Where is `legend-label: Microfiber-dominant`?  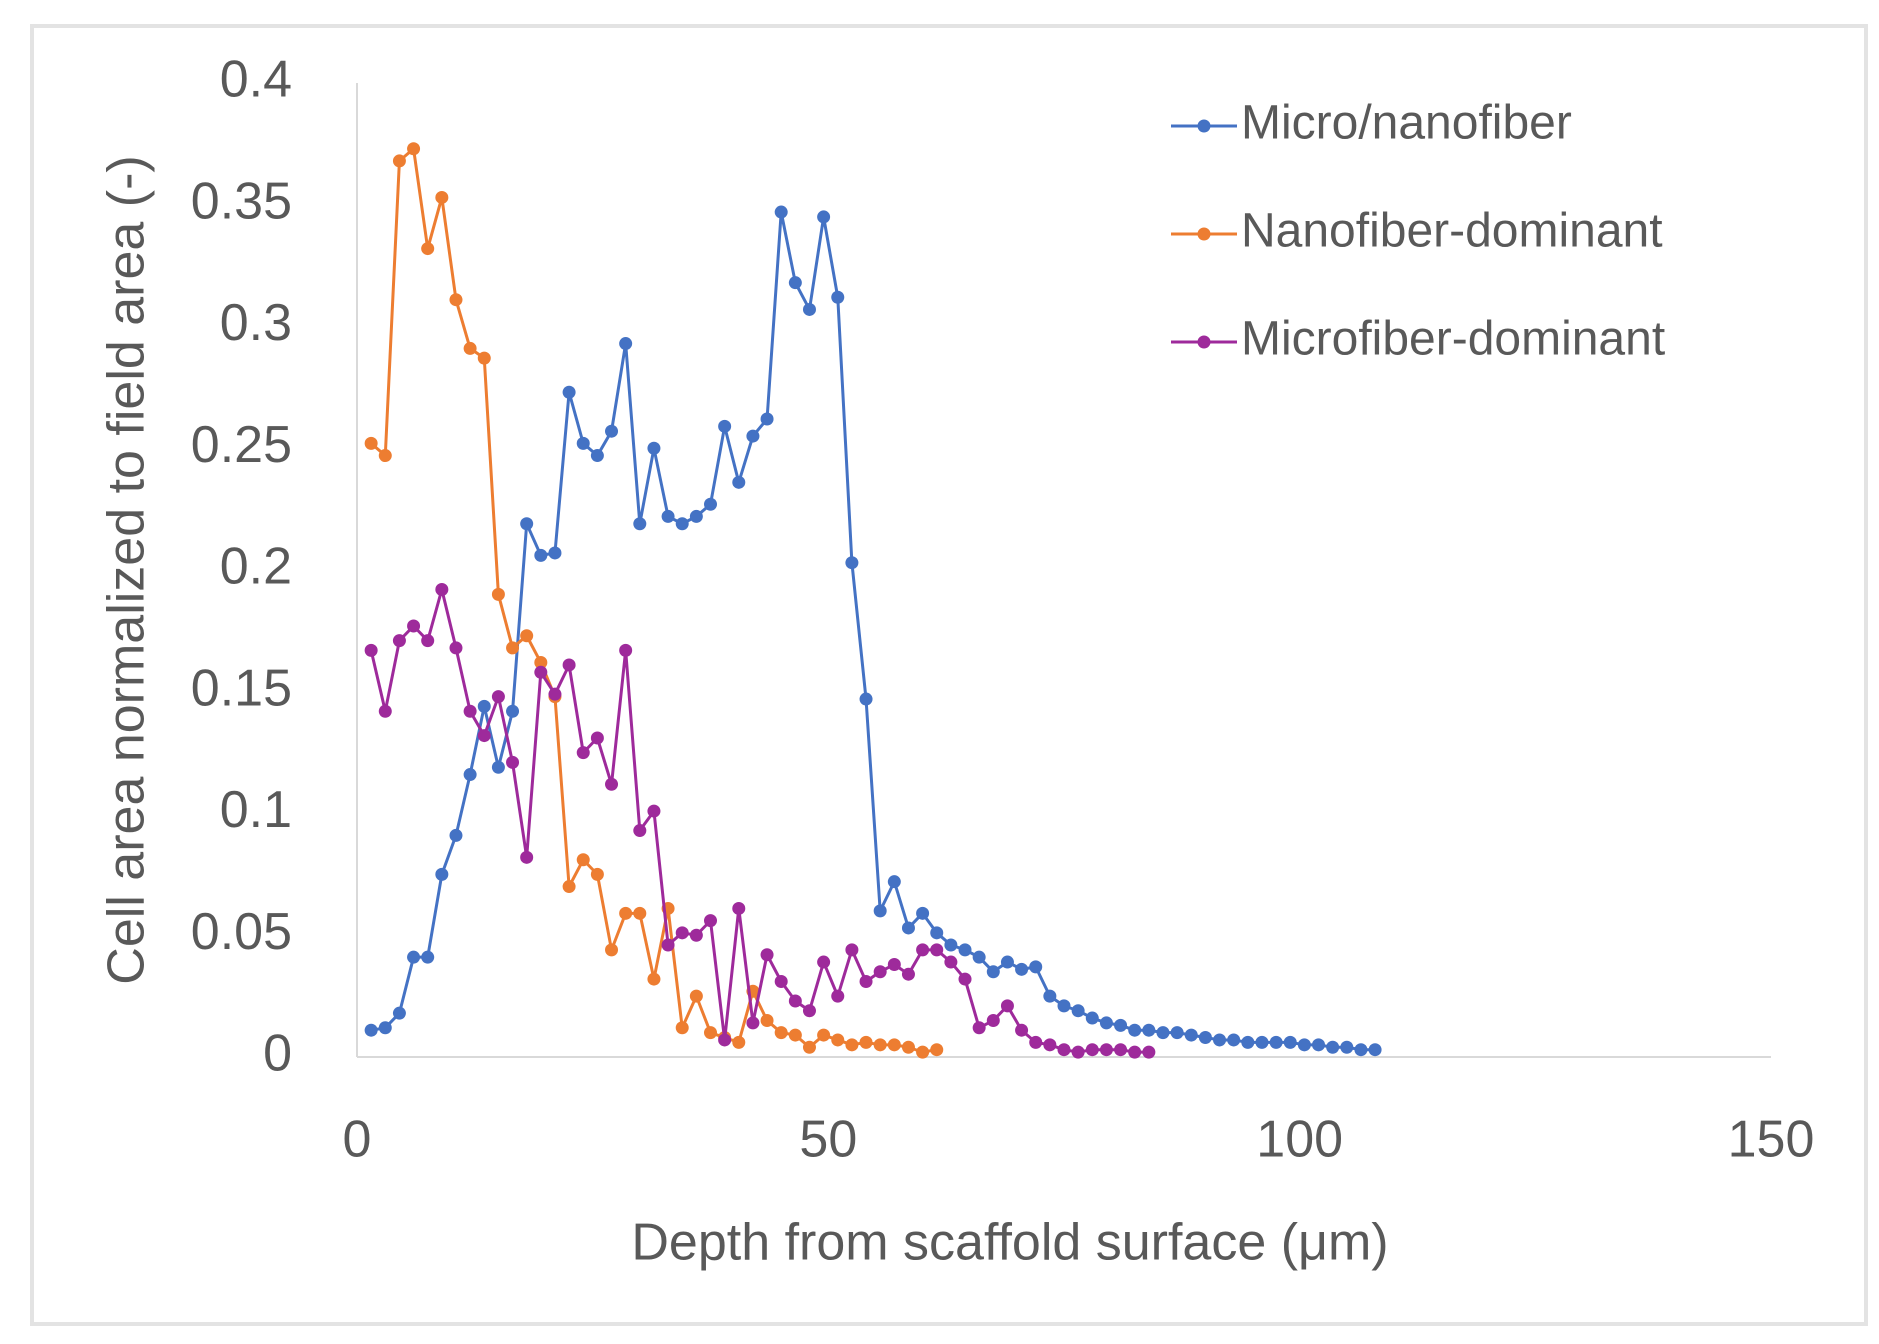 legend-label: Microfiber-dominant is located at coordinates (1453, 339).